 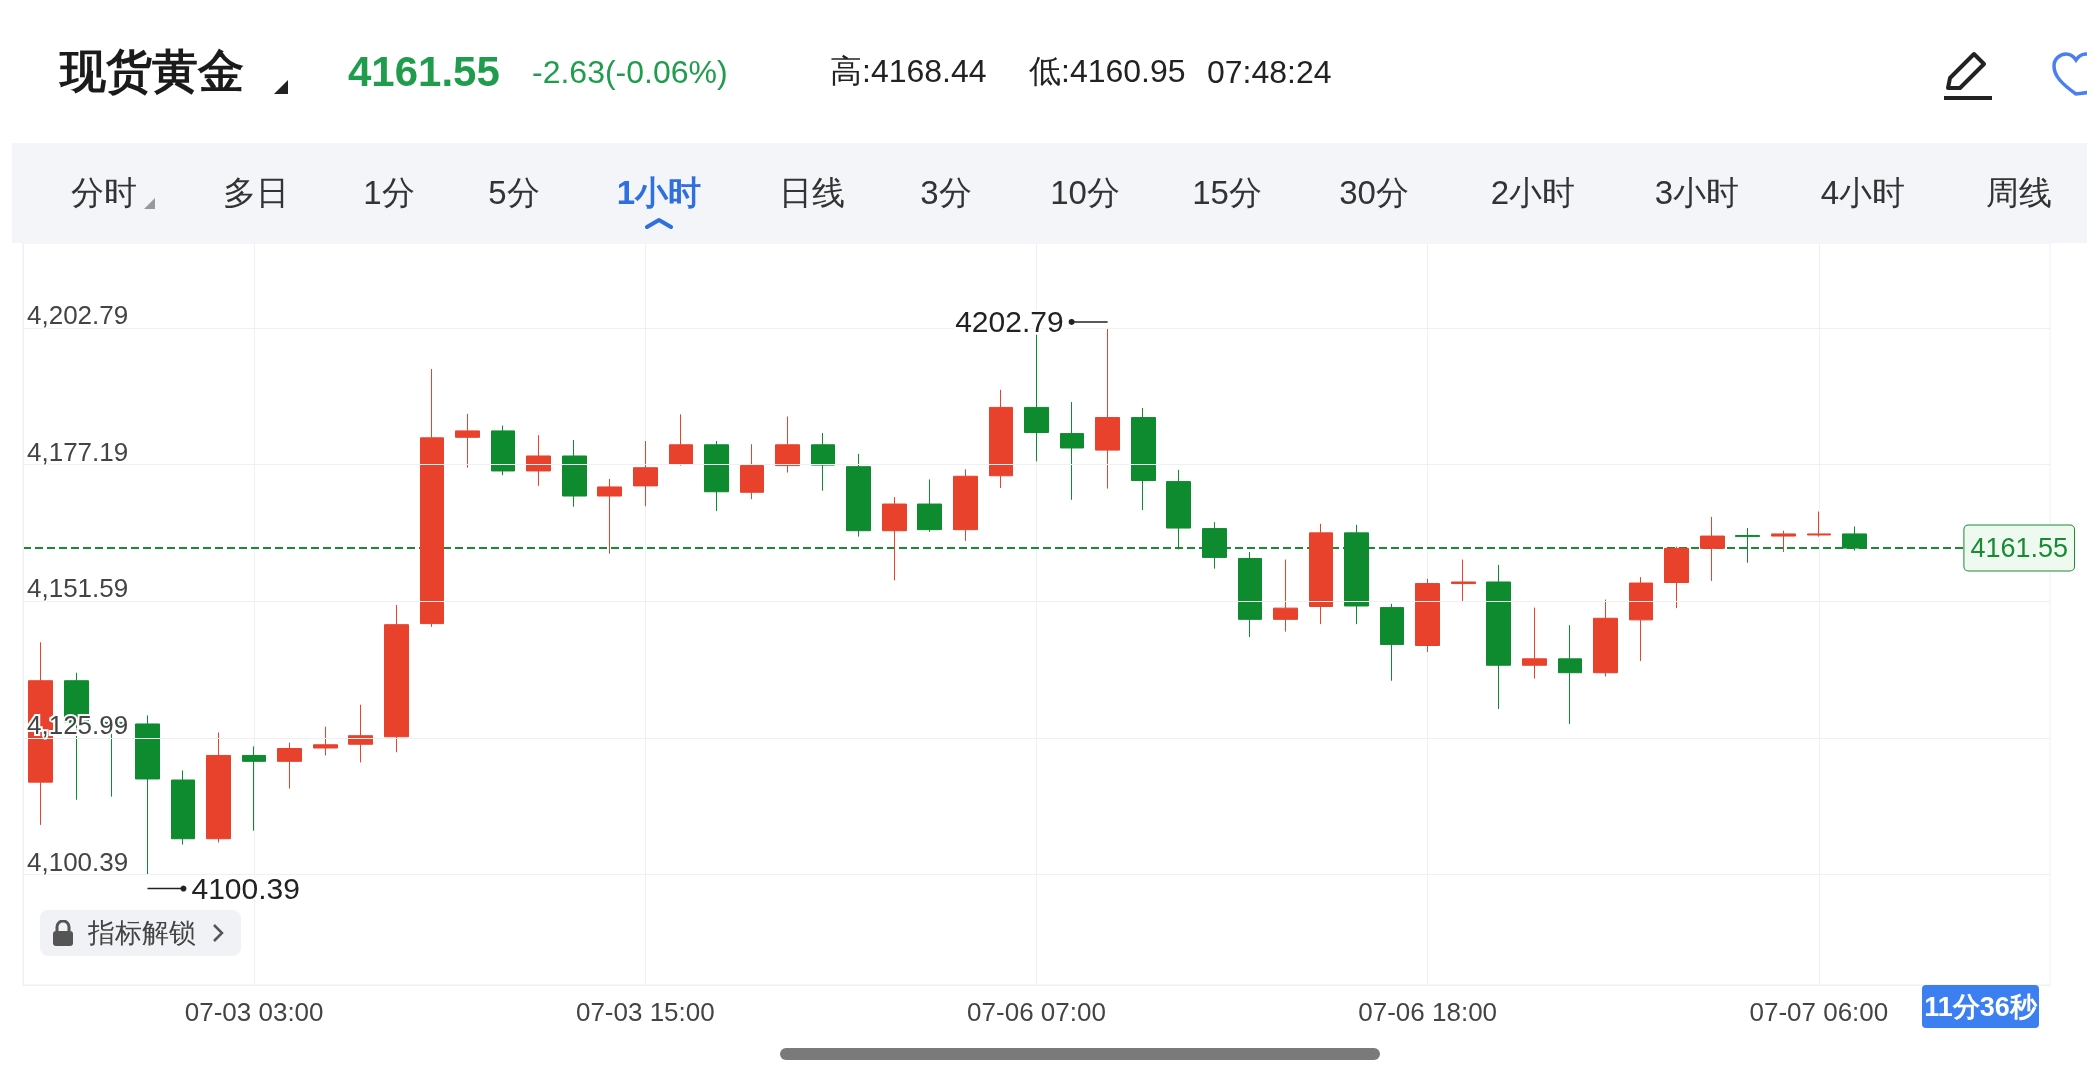 What do you see at coordinates (1374, 192) in the screenshot?
I see `text: 30分` at bounding box center [1374, 192].